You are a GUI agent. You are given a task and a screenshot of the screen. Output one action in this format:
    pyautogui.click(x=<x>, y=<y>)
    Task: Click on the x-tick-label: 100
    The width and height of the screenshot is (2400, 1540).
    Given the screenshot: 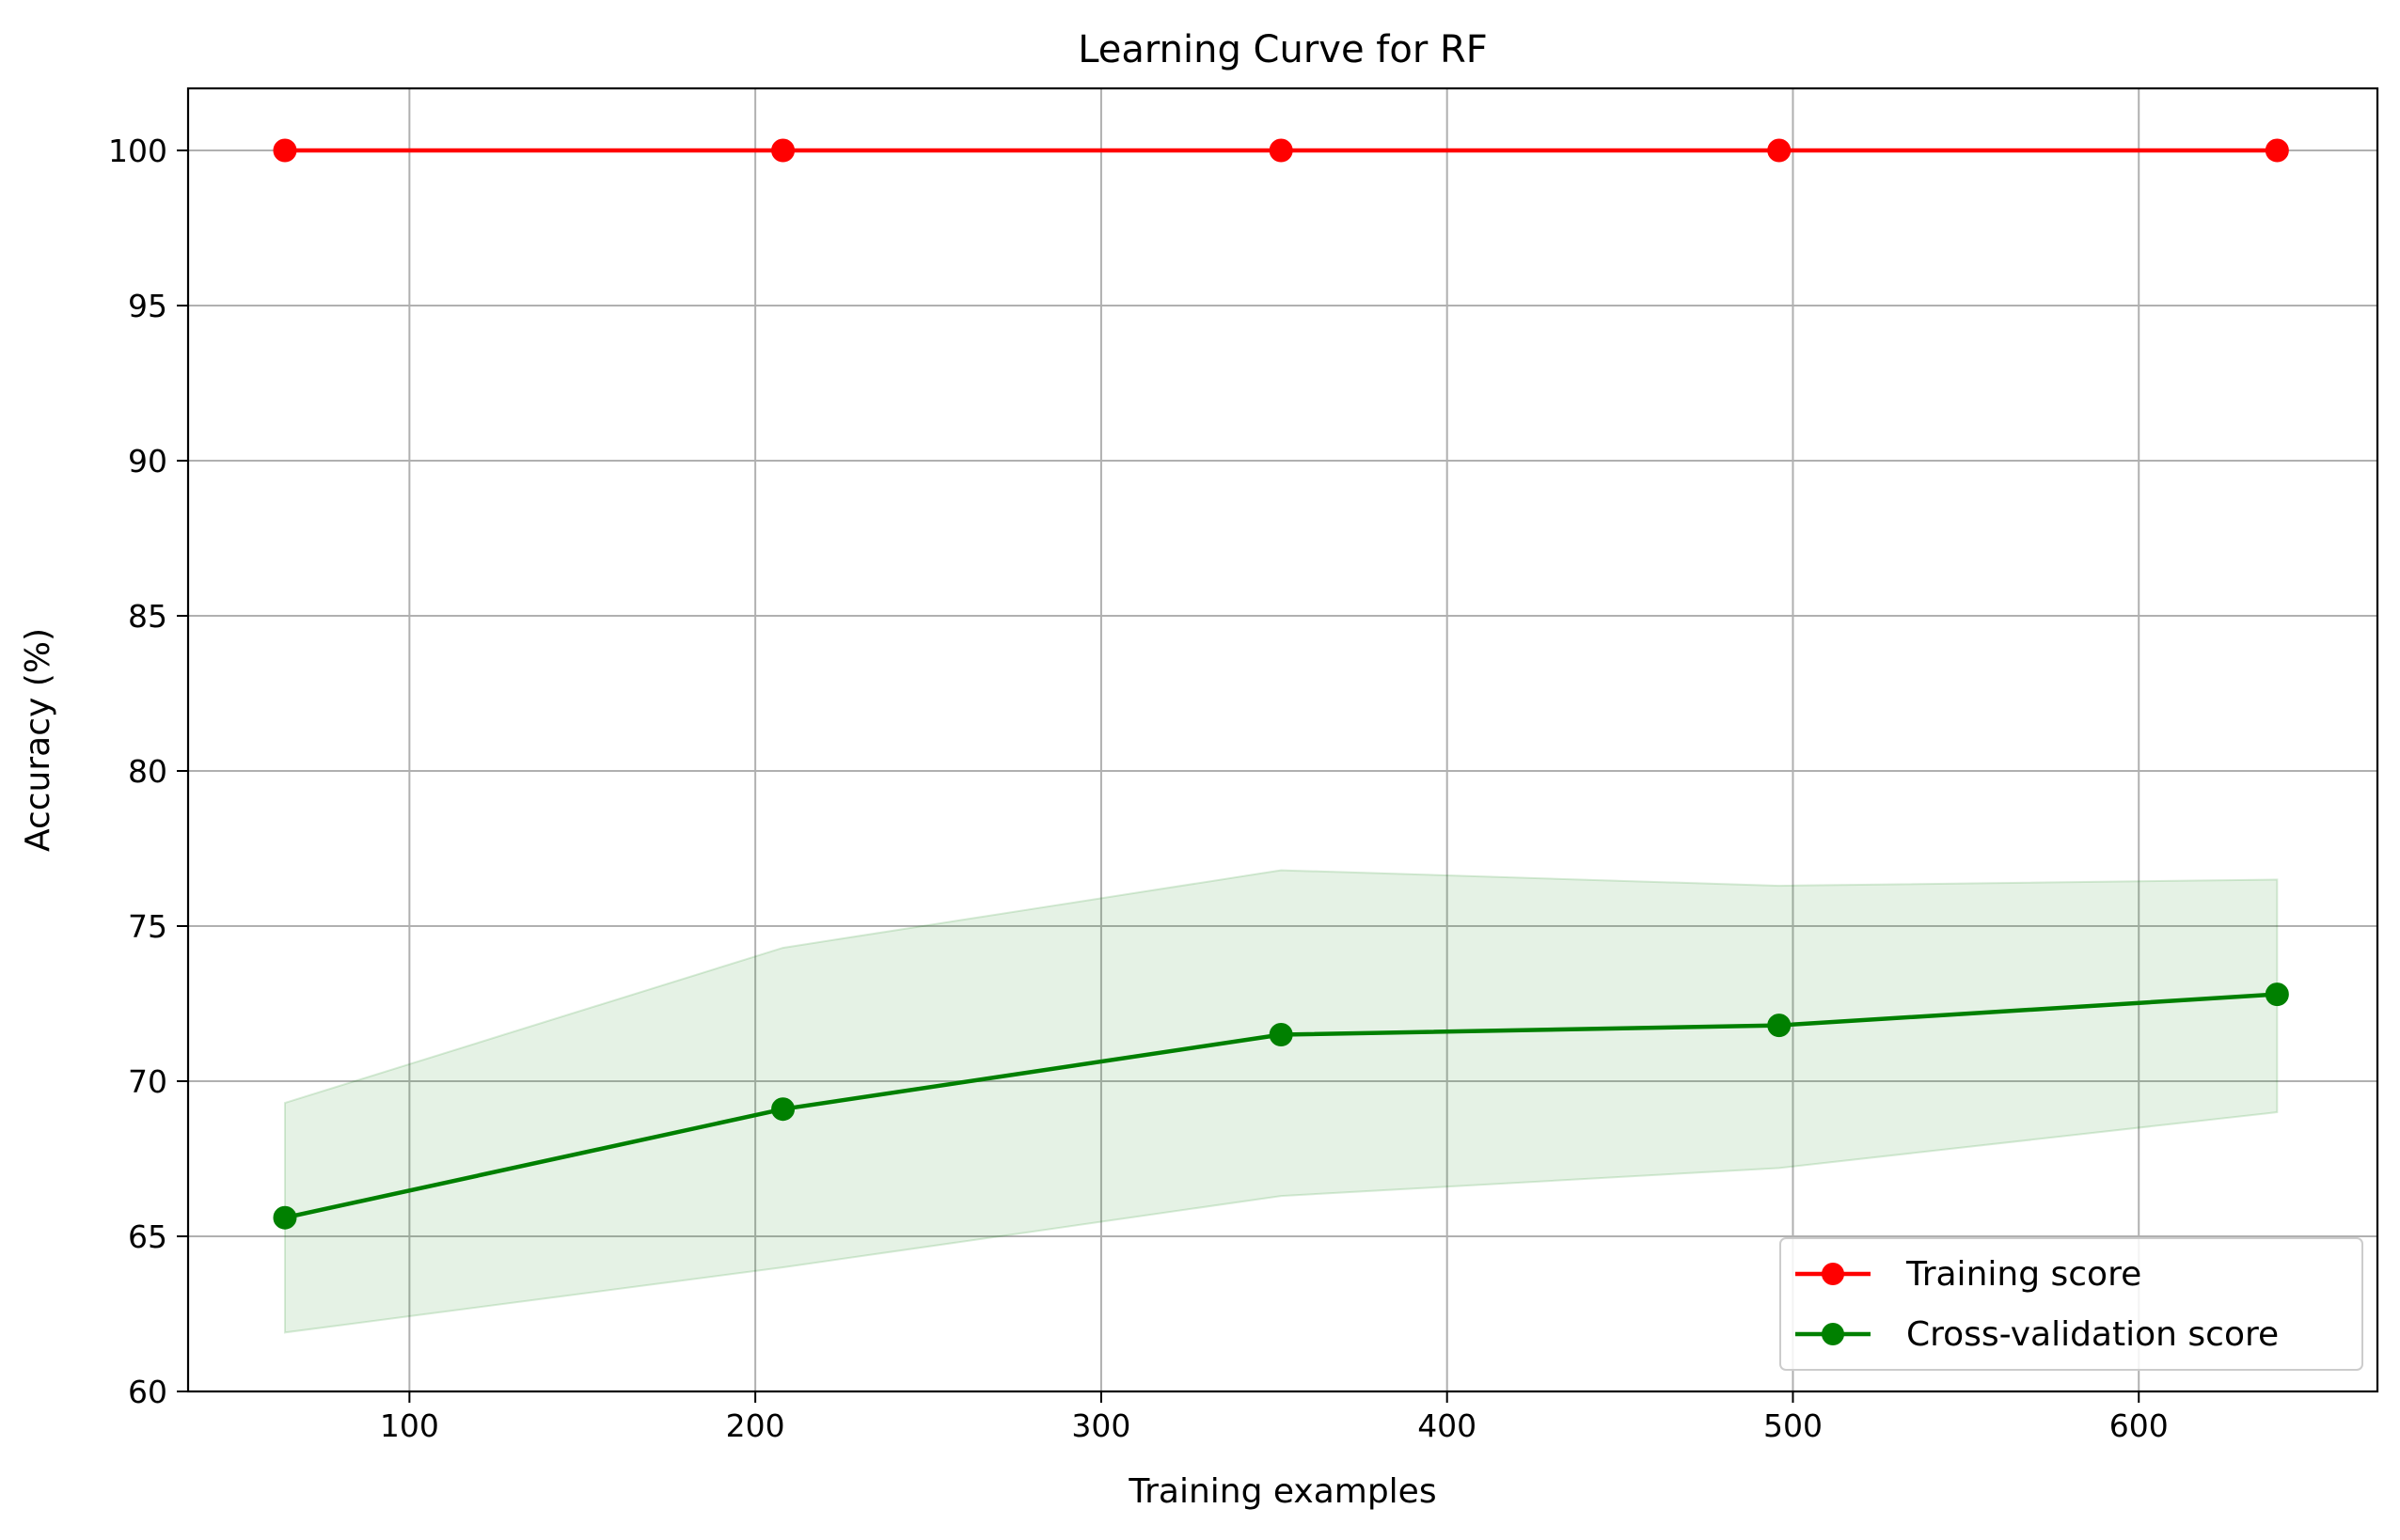 What is the action you would take?
    pyautogui.click(x=409, y=1425)
    